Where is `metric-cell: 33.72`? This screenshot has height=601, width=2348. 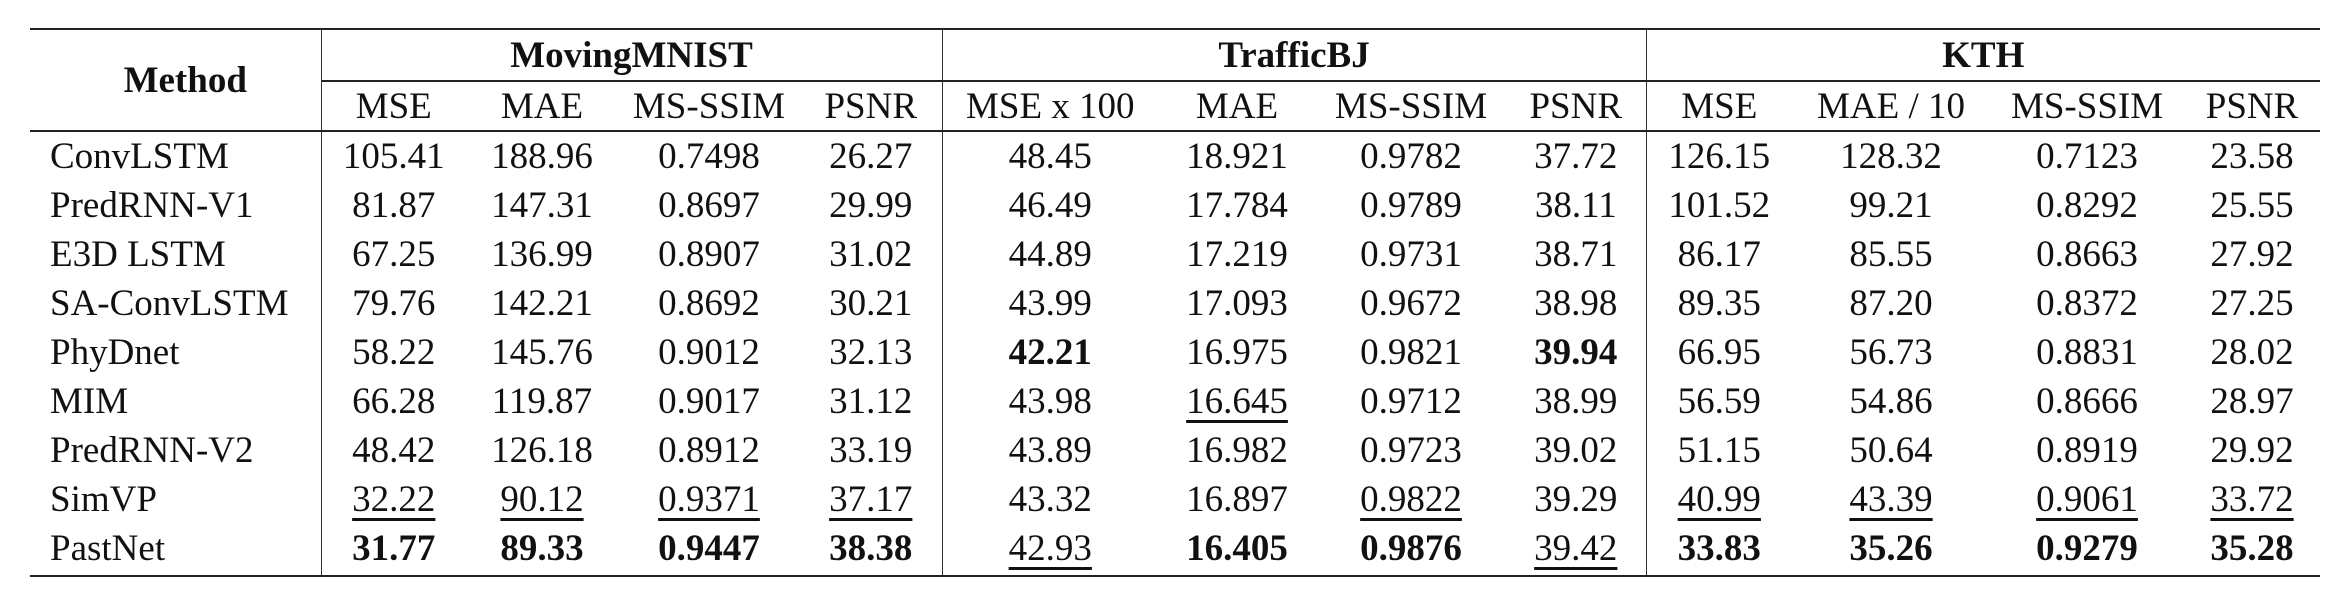
metric-cell: 33.72 is located at coordinates (2252, 499).